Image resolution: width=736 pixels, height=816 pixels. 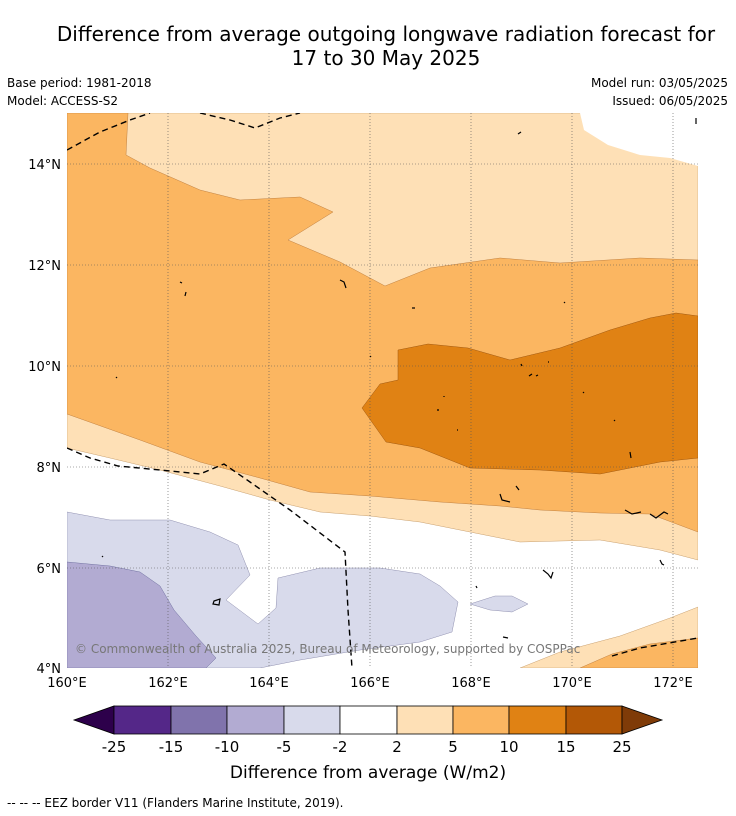 I want to click on colorbar-tick-label: -2, so click(x=340, y=747).